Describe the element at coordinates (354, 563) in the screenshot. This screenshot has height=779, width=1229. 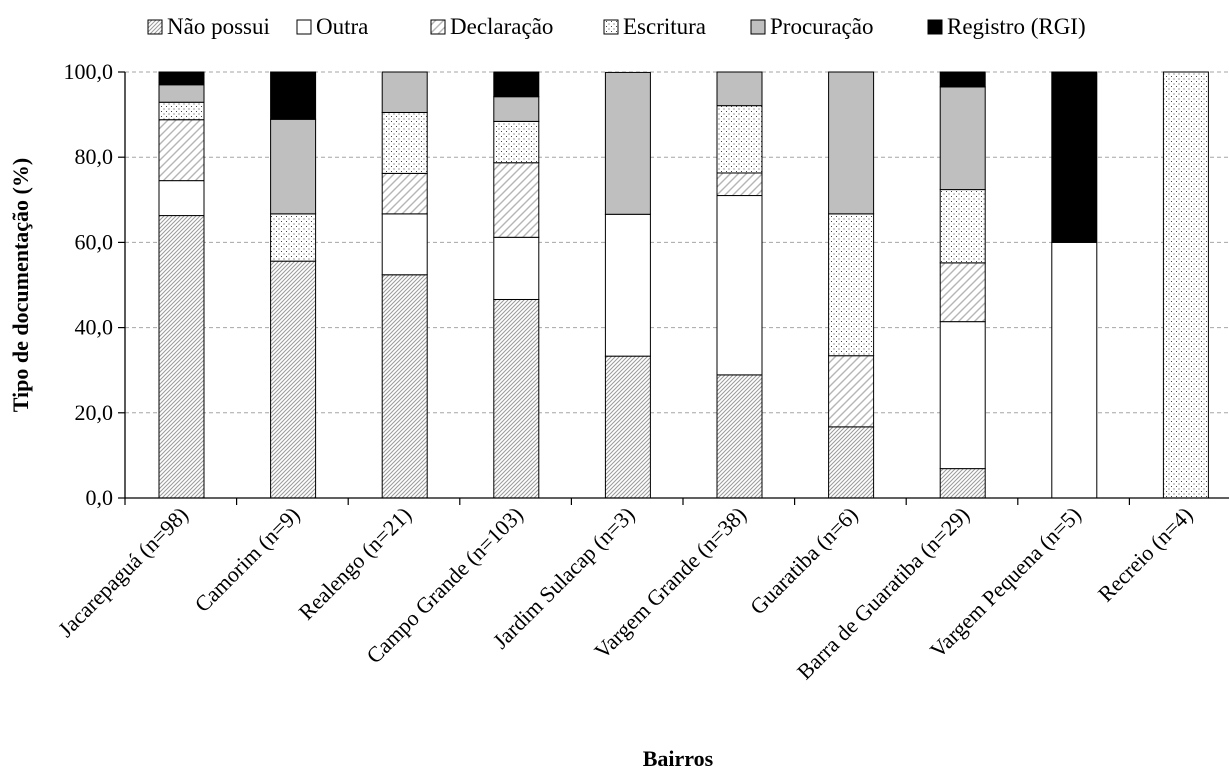
I see `x-tick-label: Realengo (n=21)` at that location.